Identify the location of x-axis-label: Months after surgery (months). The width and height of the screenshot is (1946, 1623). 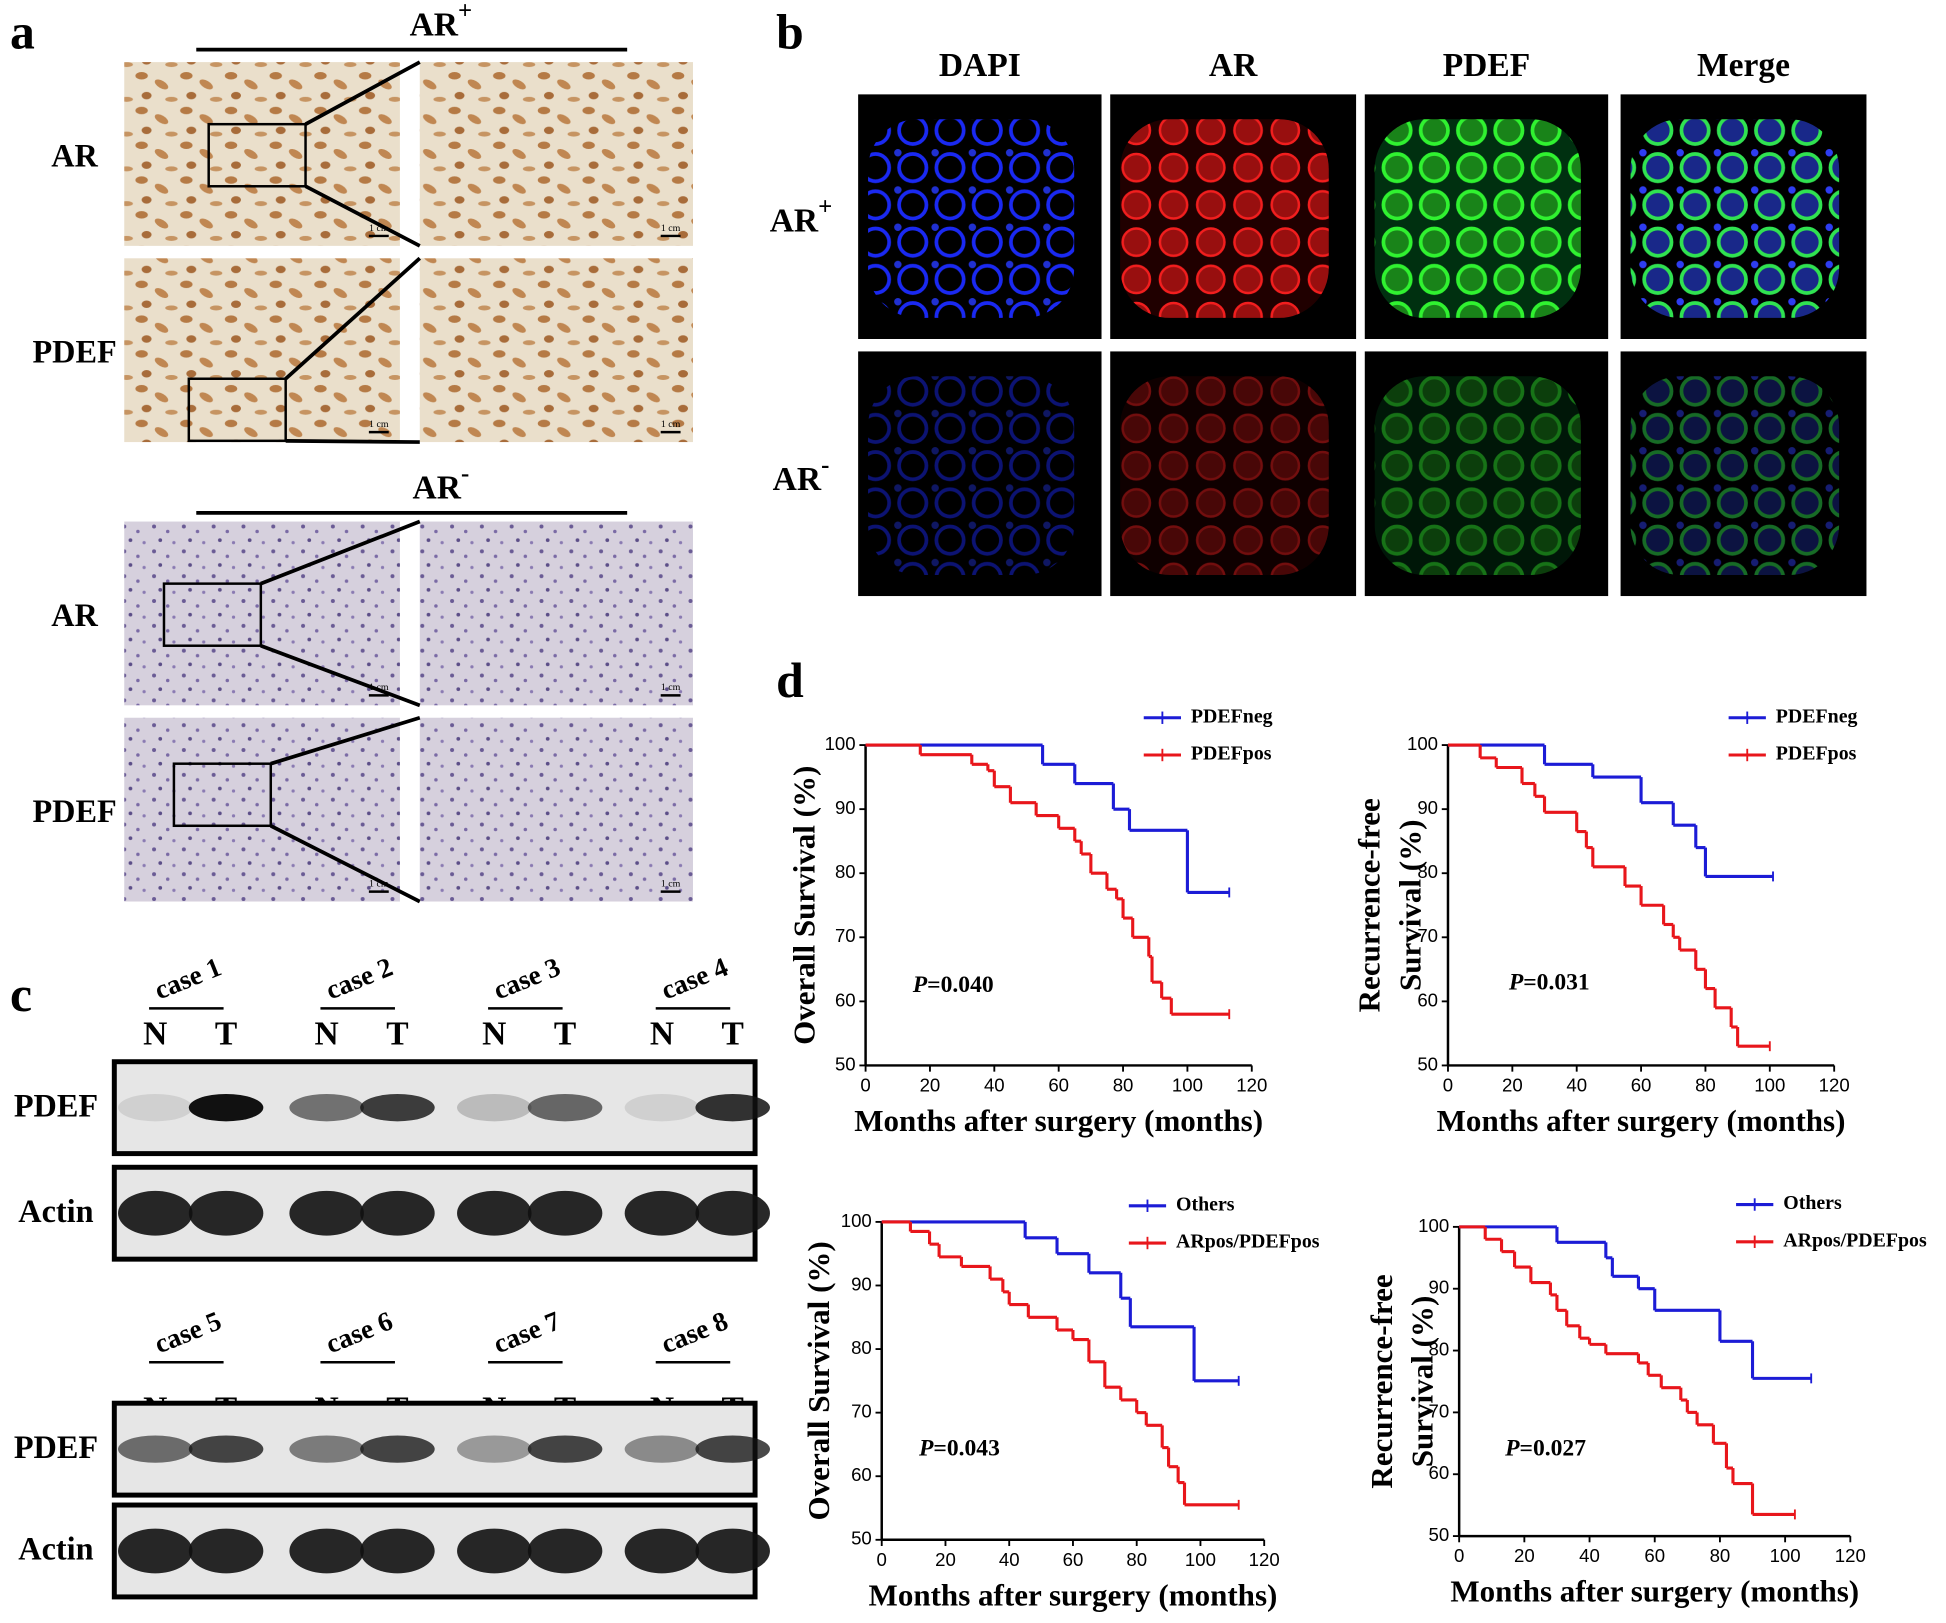
(1073, 1594).